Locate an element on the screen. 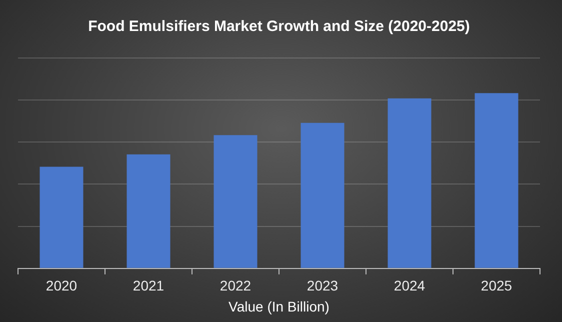 This screenshot has width=562, height=322. x-axis-title: Value (In Billion) is located at coordinates (279, 306).